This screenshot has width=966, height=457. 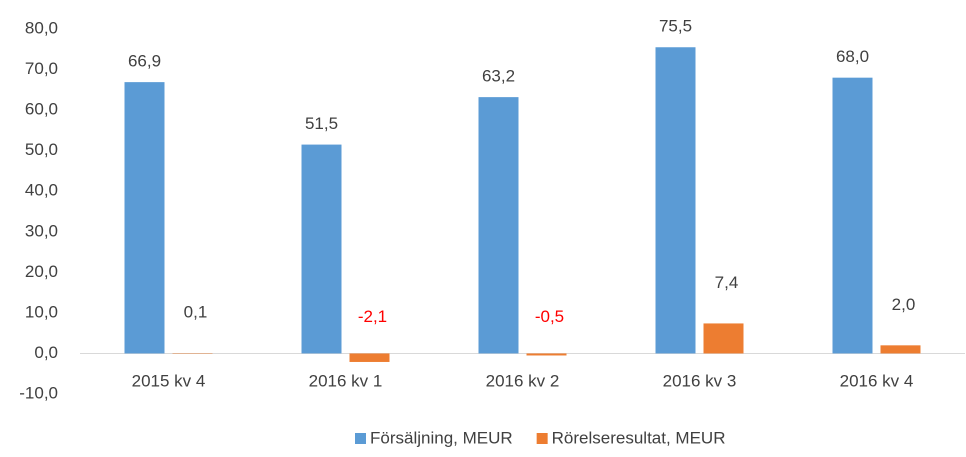 I want to click on y-tick-label: 50,0, so click(x=41, y=149).